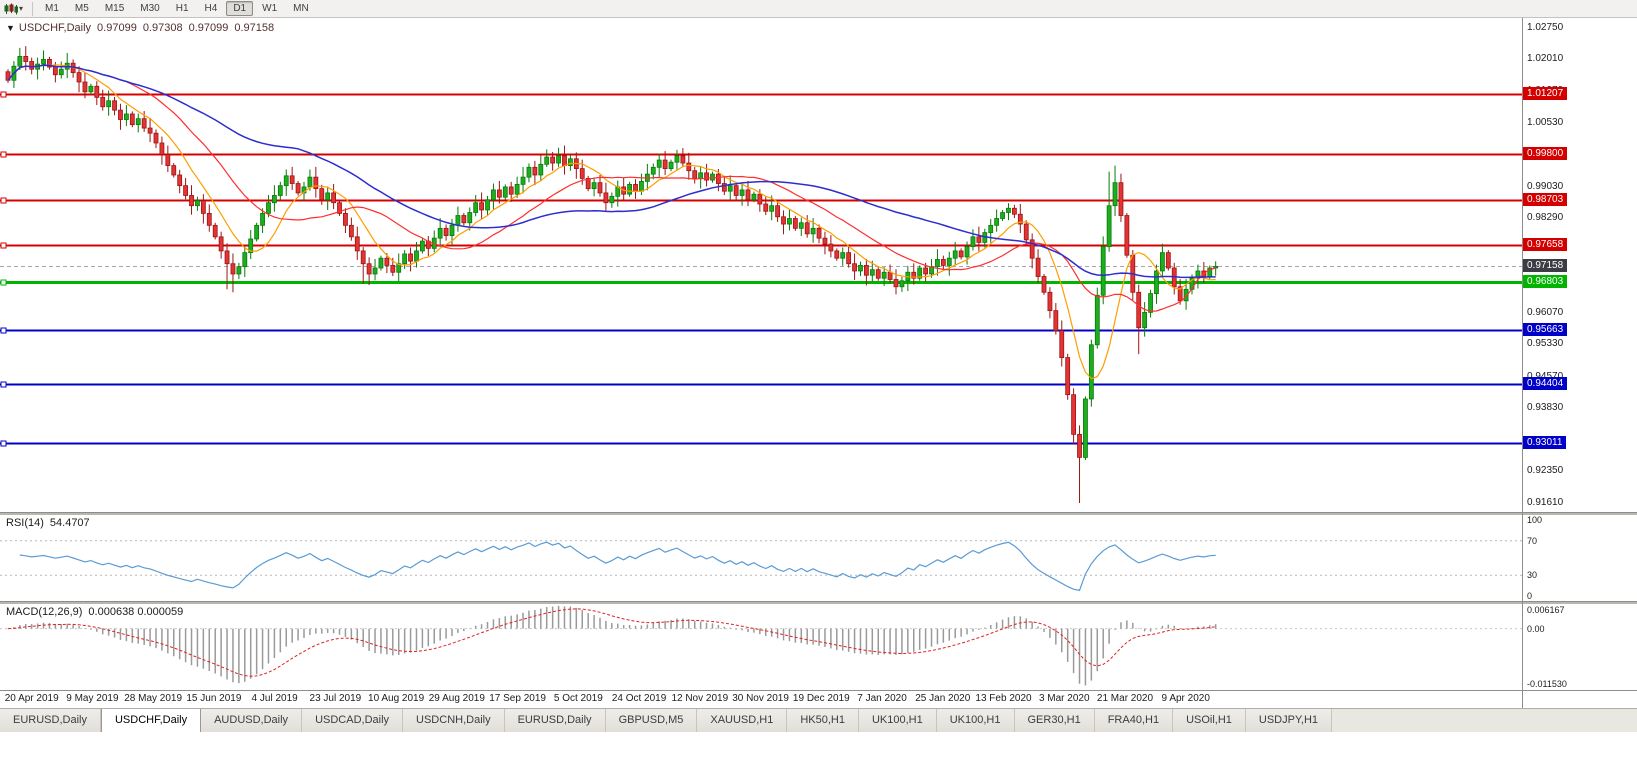  Describe the element at coordinates (1064, 698) in the screenshot. I see `date-axis-label: 3 Mar 2020` at that location.